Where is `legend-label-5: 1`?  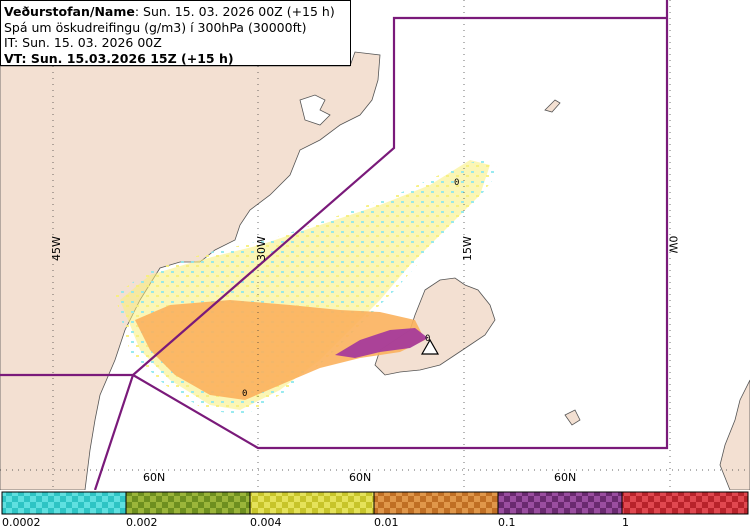
legend-label-5: 1 is located at coordinates (625, 522).